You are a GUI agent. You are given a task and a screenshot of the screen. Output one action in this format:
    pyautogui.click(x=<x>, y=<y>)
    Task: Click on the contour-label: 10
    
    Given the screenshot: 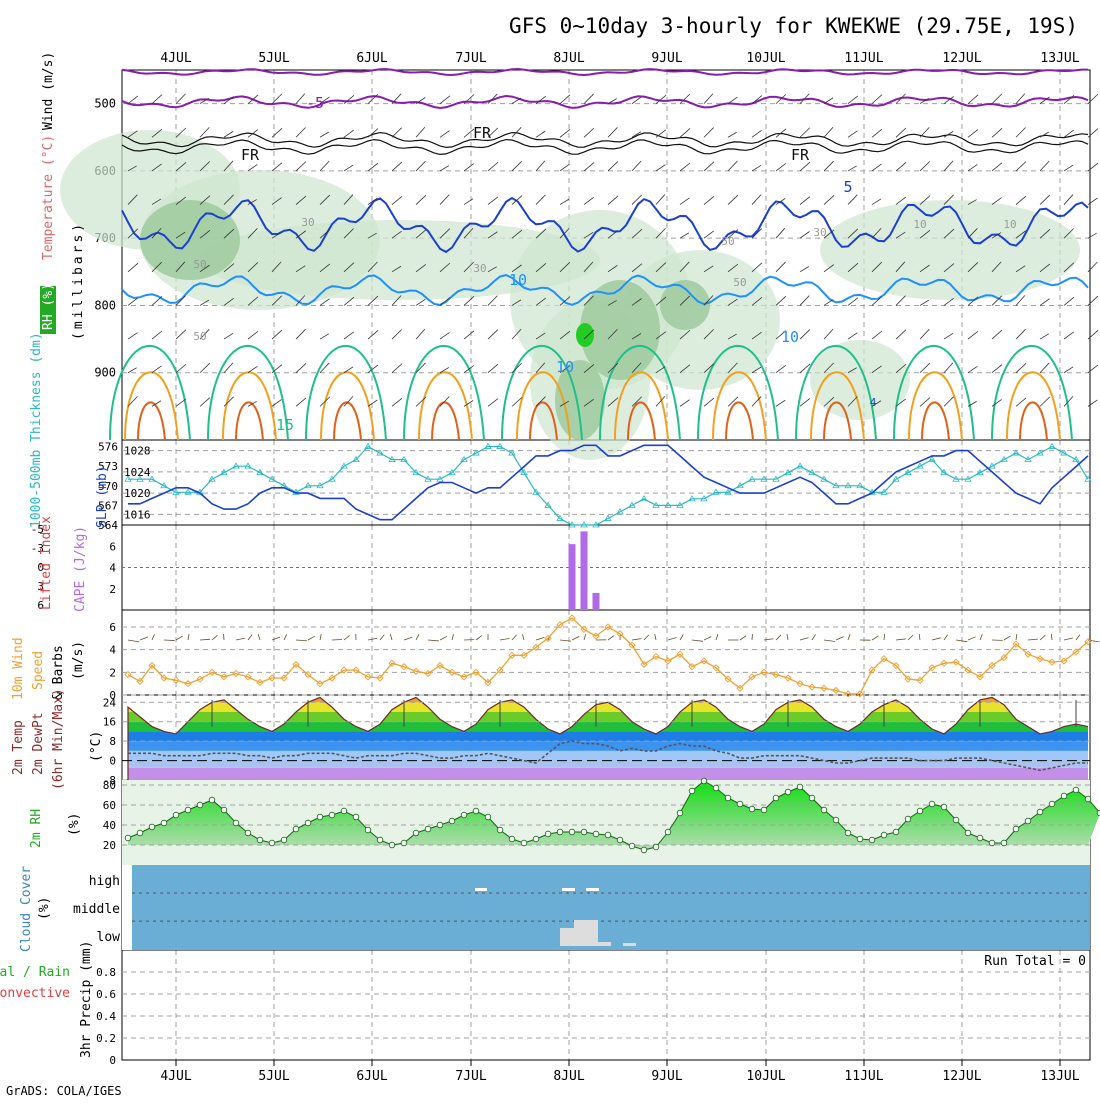 What is the action you would take?
    pyautogui.click(x=565, y=367)
    